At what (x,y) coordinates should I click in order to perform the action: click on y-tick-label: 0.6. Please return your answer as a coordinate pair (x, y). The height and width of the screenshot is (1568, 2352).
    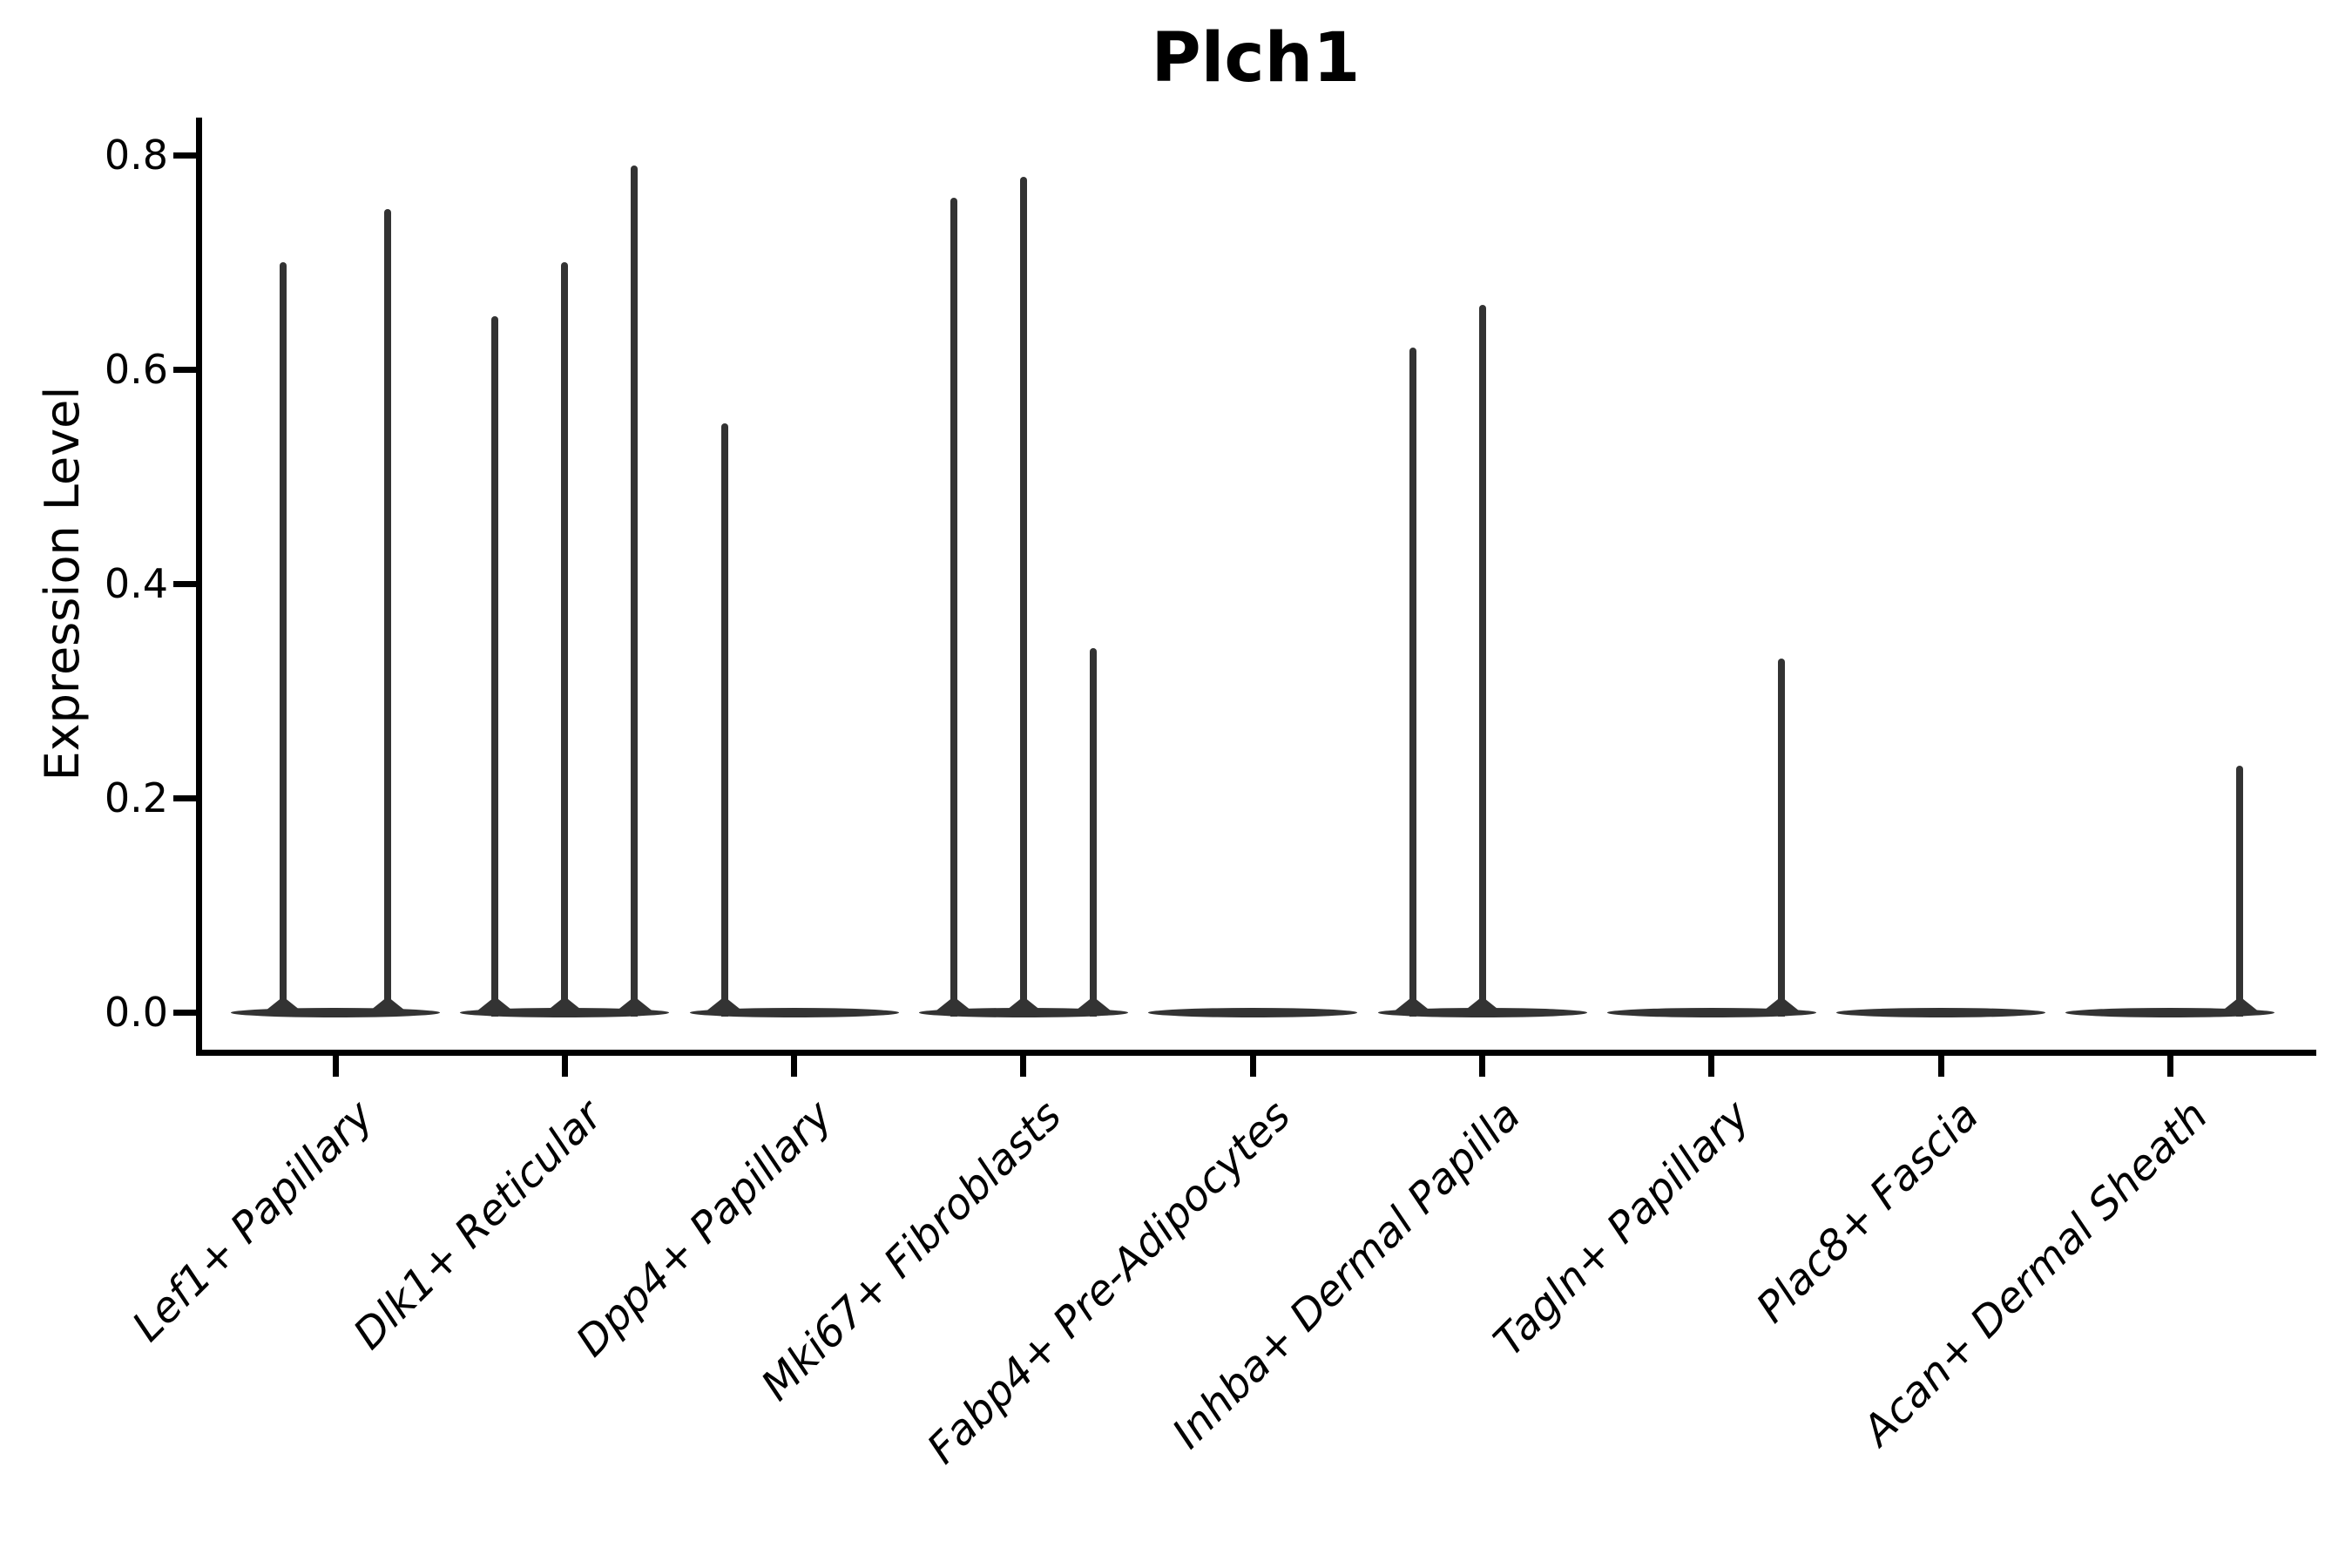
    Looking at the image, I should click on (136, 369).